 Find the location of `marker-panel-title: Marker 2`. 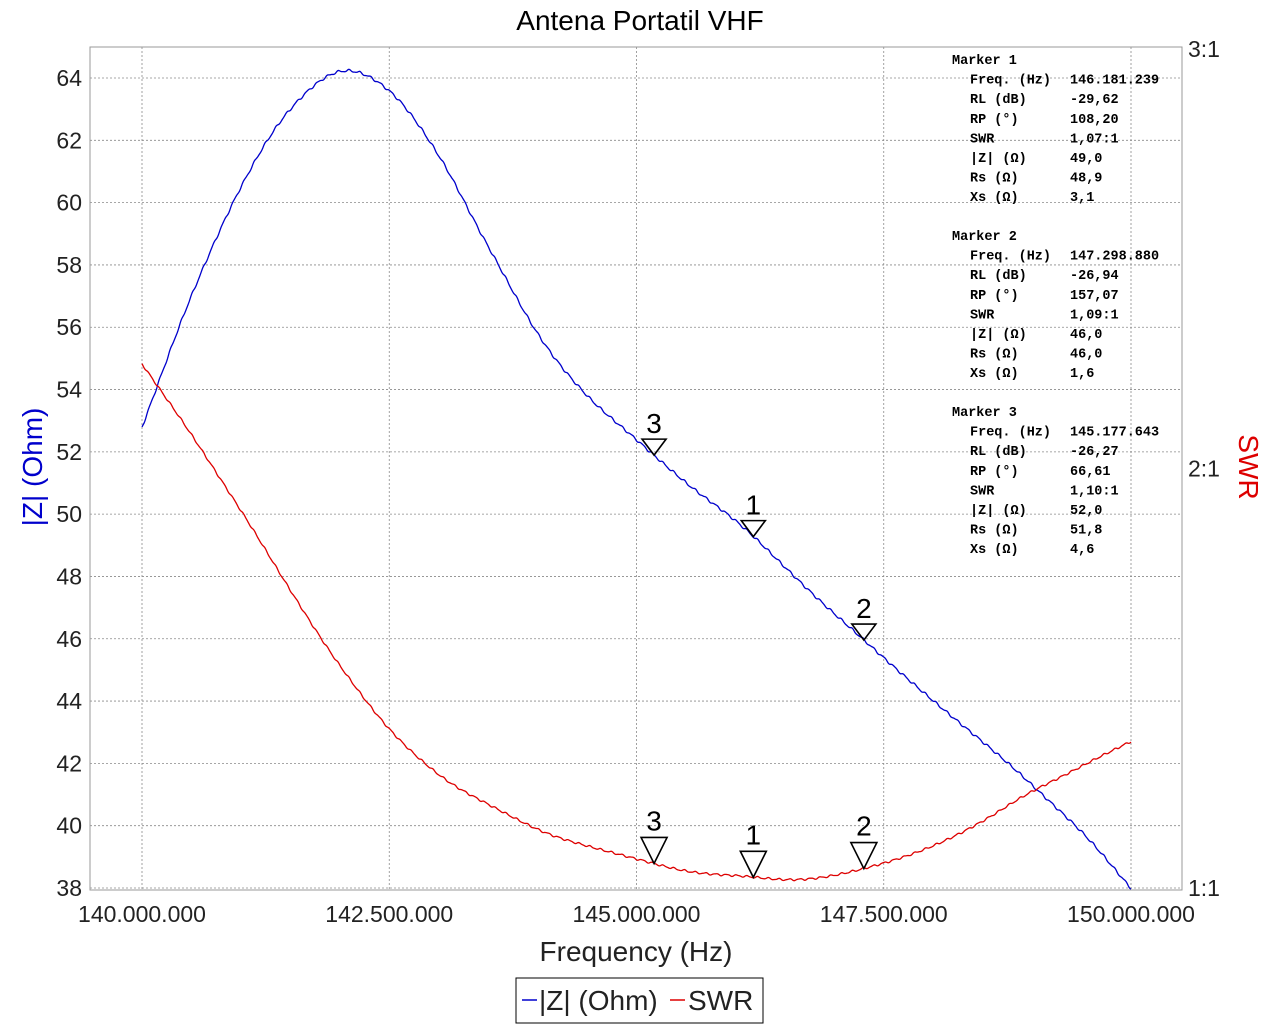

marker-panel-title: Marker 2 is located at coordinates (984, 237).